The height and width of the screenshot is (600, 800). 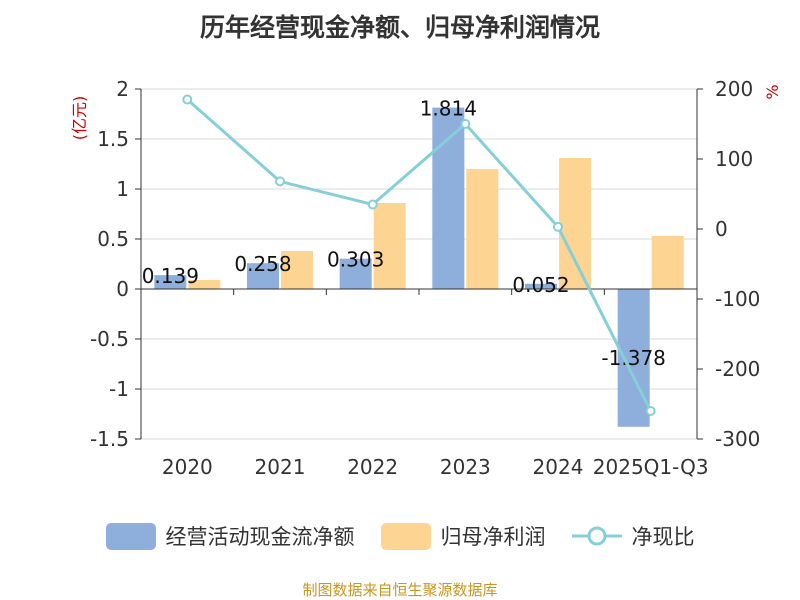 I want to click on data-label-cashflow: 0.052, so click(x=540, y=285).